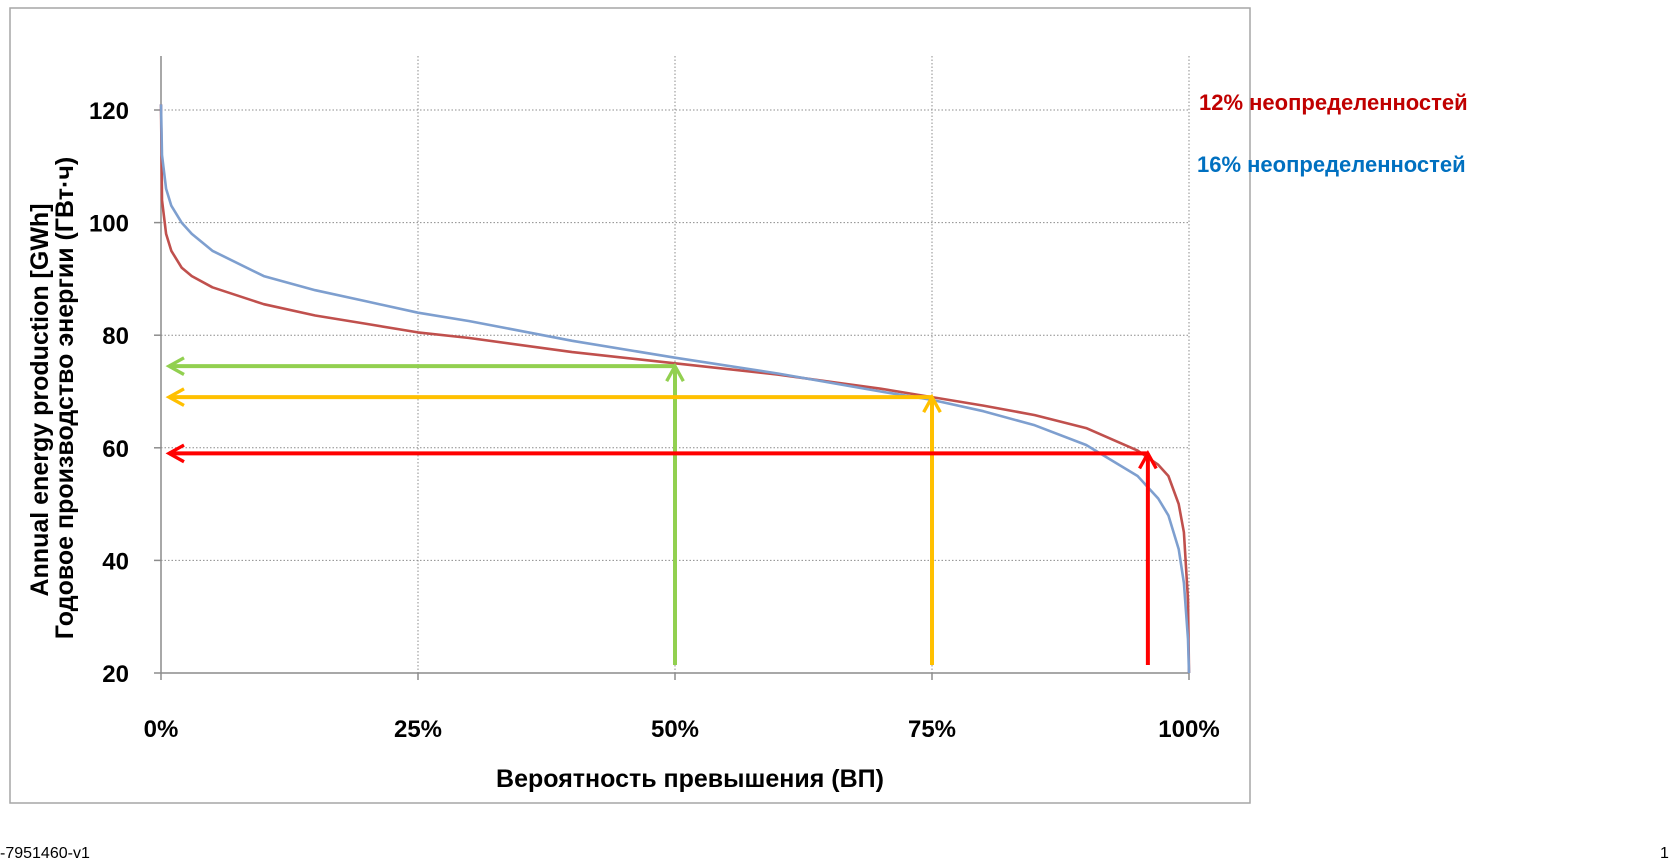  I want to click on y-tick-label-60: 60, so click(115, 449).